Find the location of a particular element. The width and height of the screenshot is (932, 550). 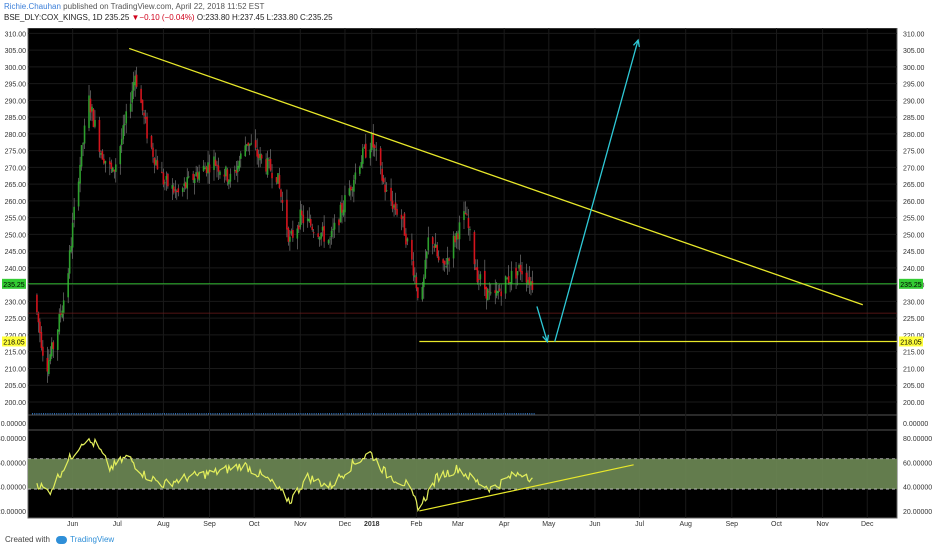

y-tick-label-left: 230.00 is located at coordinates (16, 302).